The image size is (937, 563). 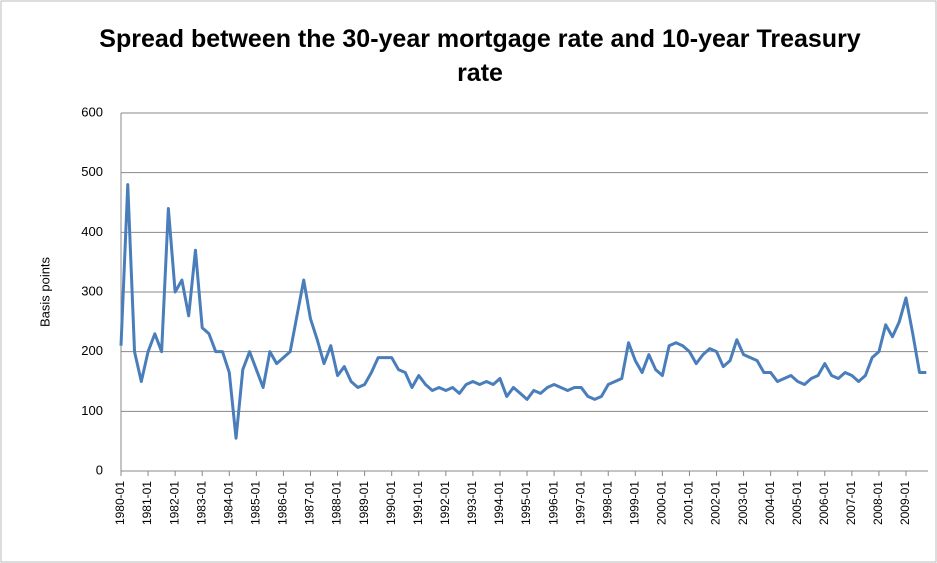 I want to click on y-tick-label: 300, so click(x=92, y=290).